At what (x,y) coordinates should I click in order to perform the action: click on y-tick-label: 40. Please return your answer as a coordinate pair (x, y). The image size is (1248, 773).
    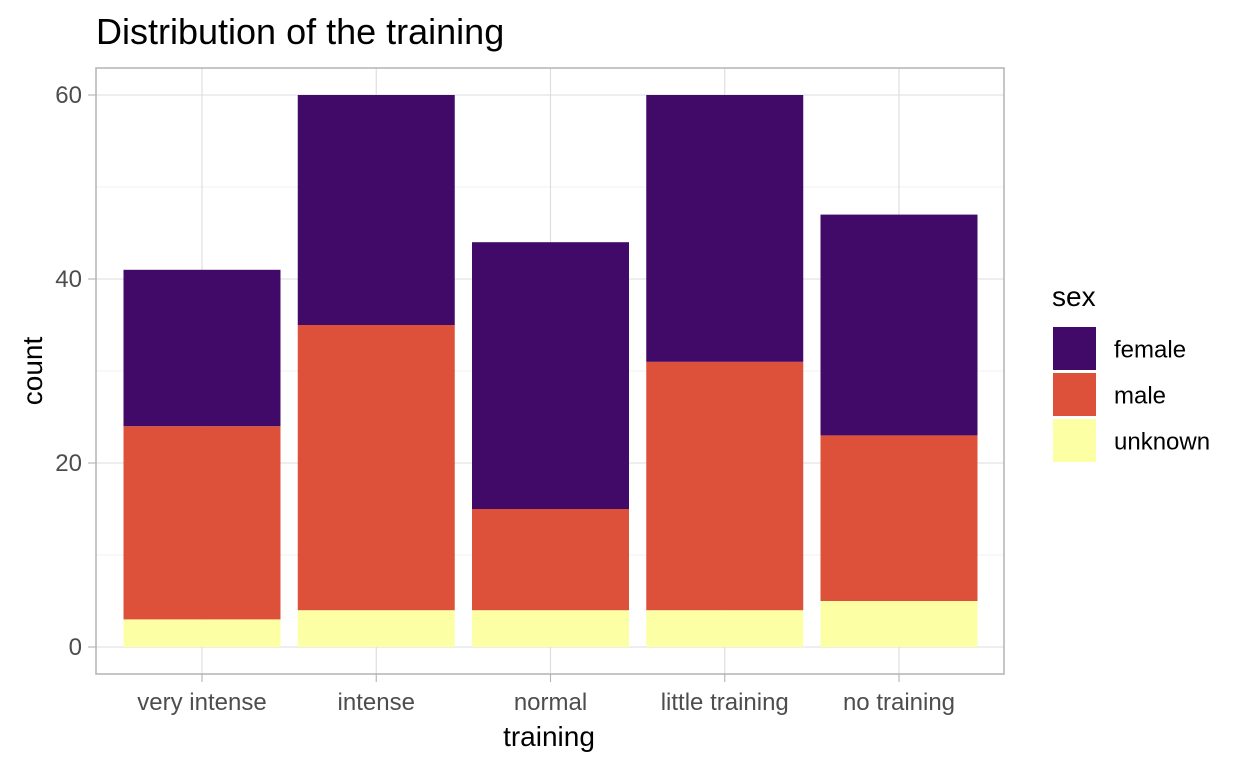
    Looking at the image, I should click on (68, 279).